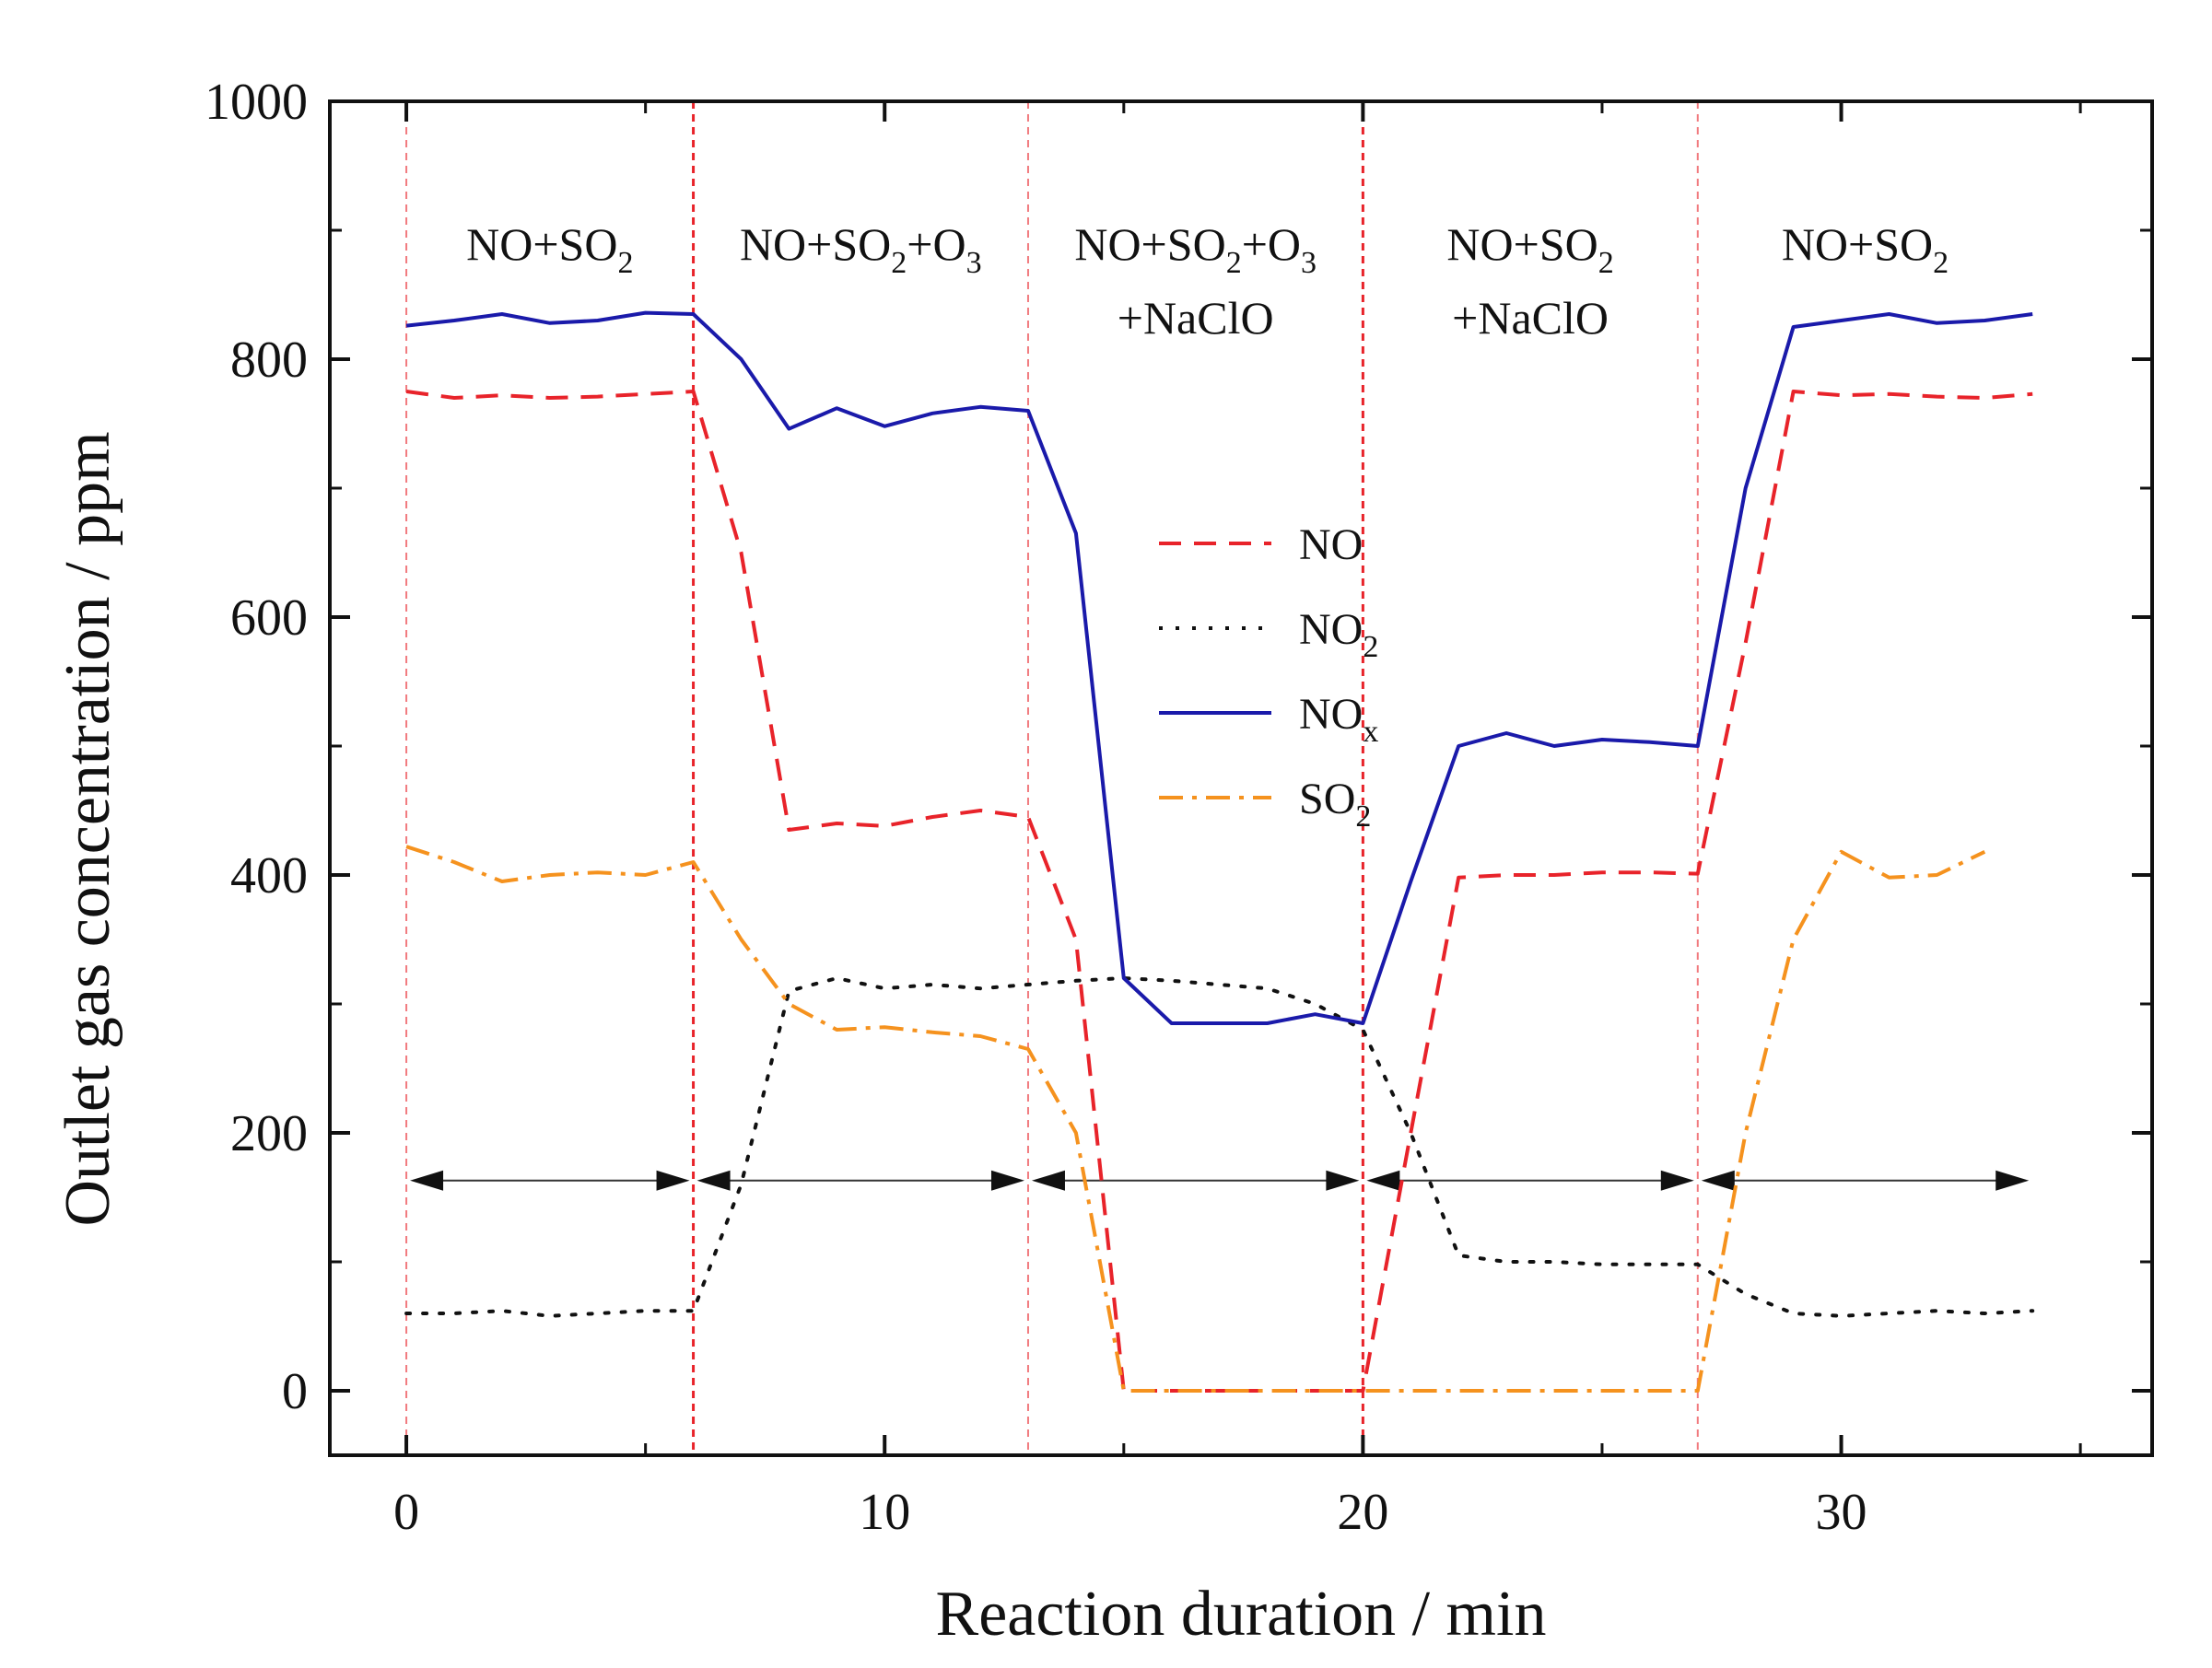 This screenshot has height=1668, width=2212. I want to click on legend-label-so2: SO2, so click(1335, 804).